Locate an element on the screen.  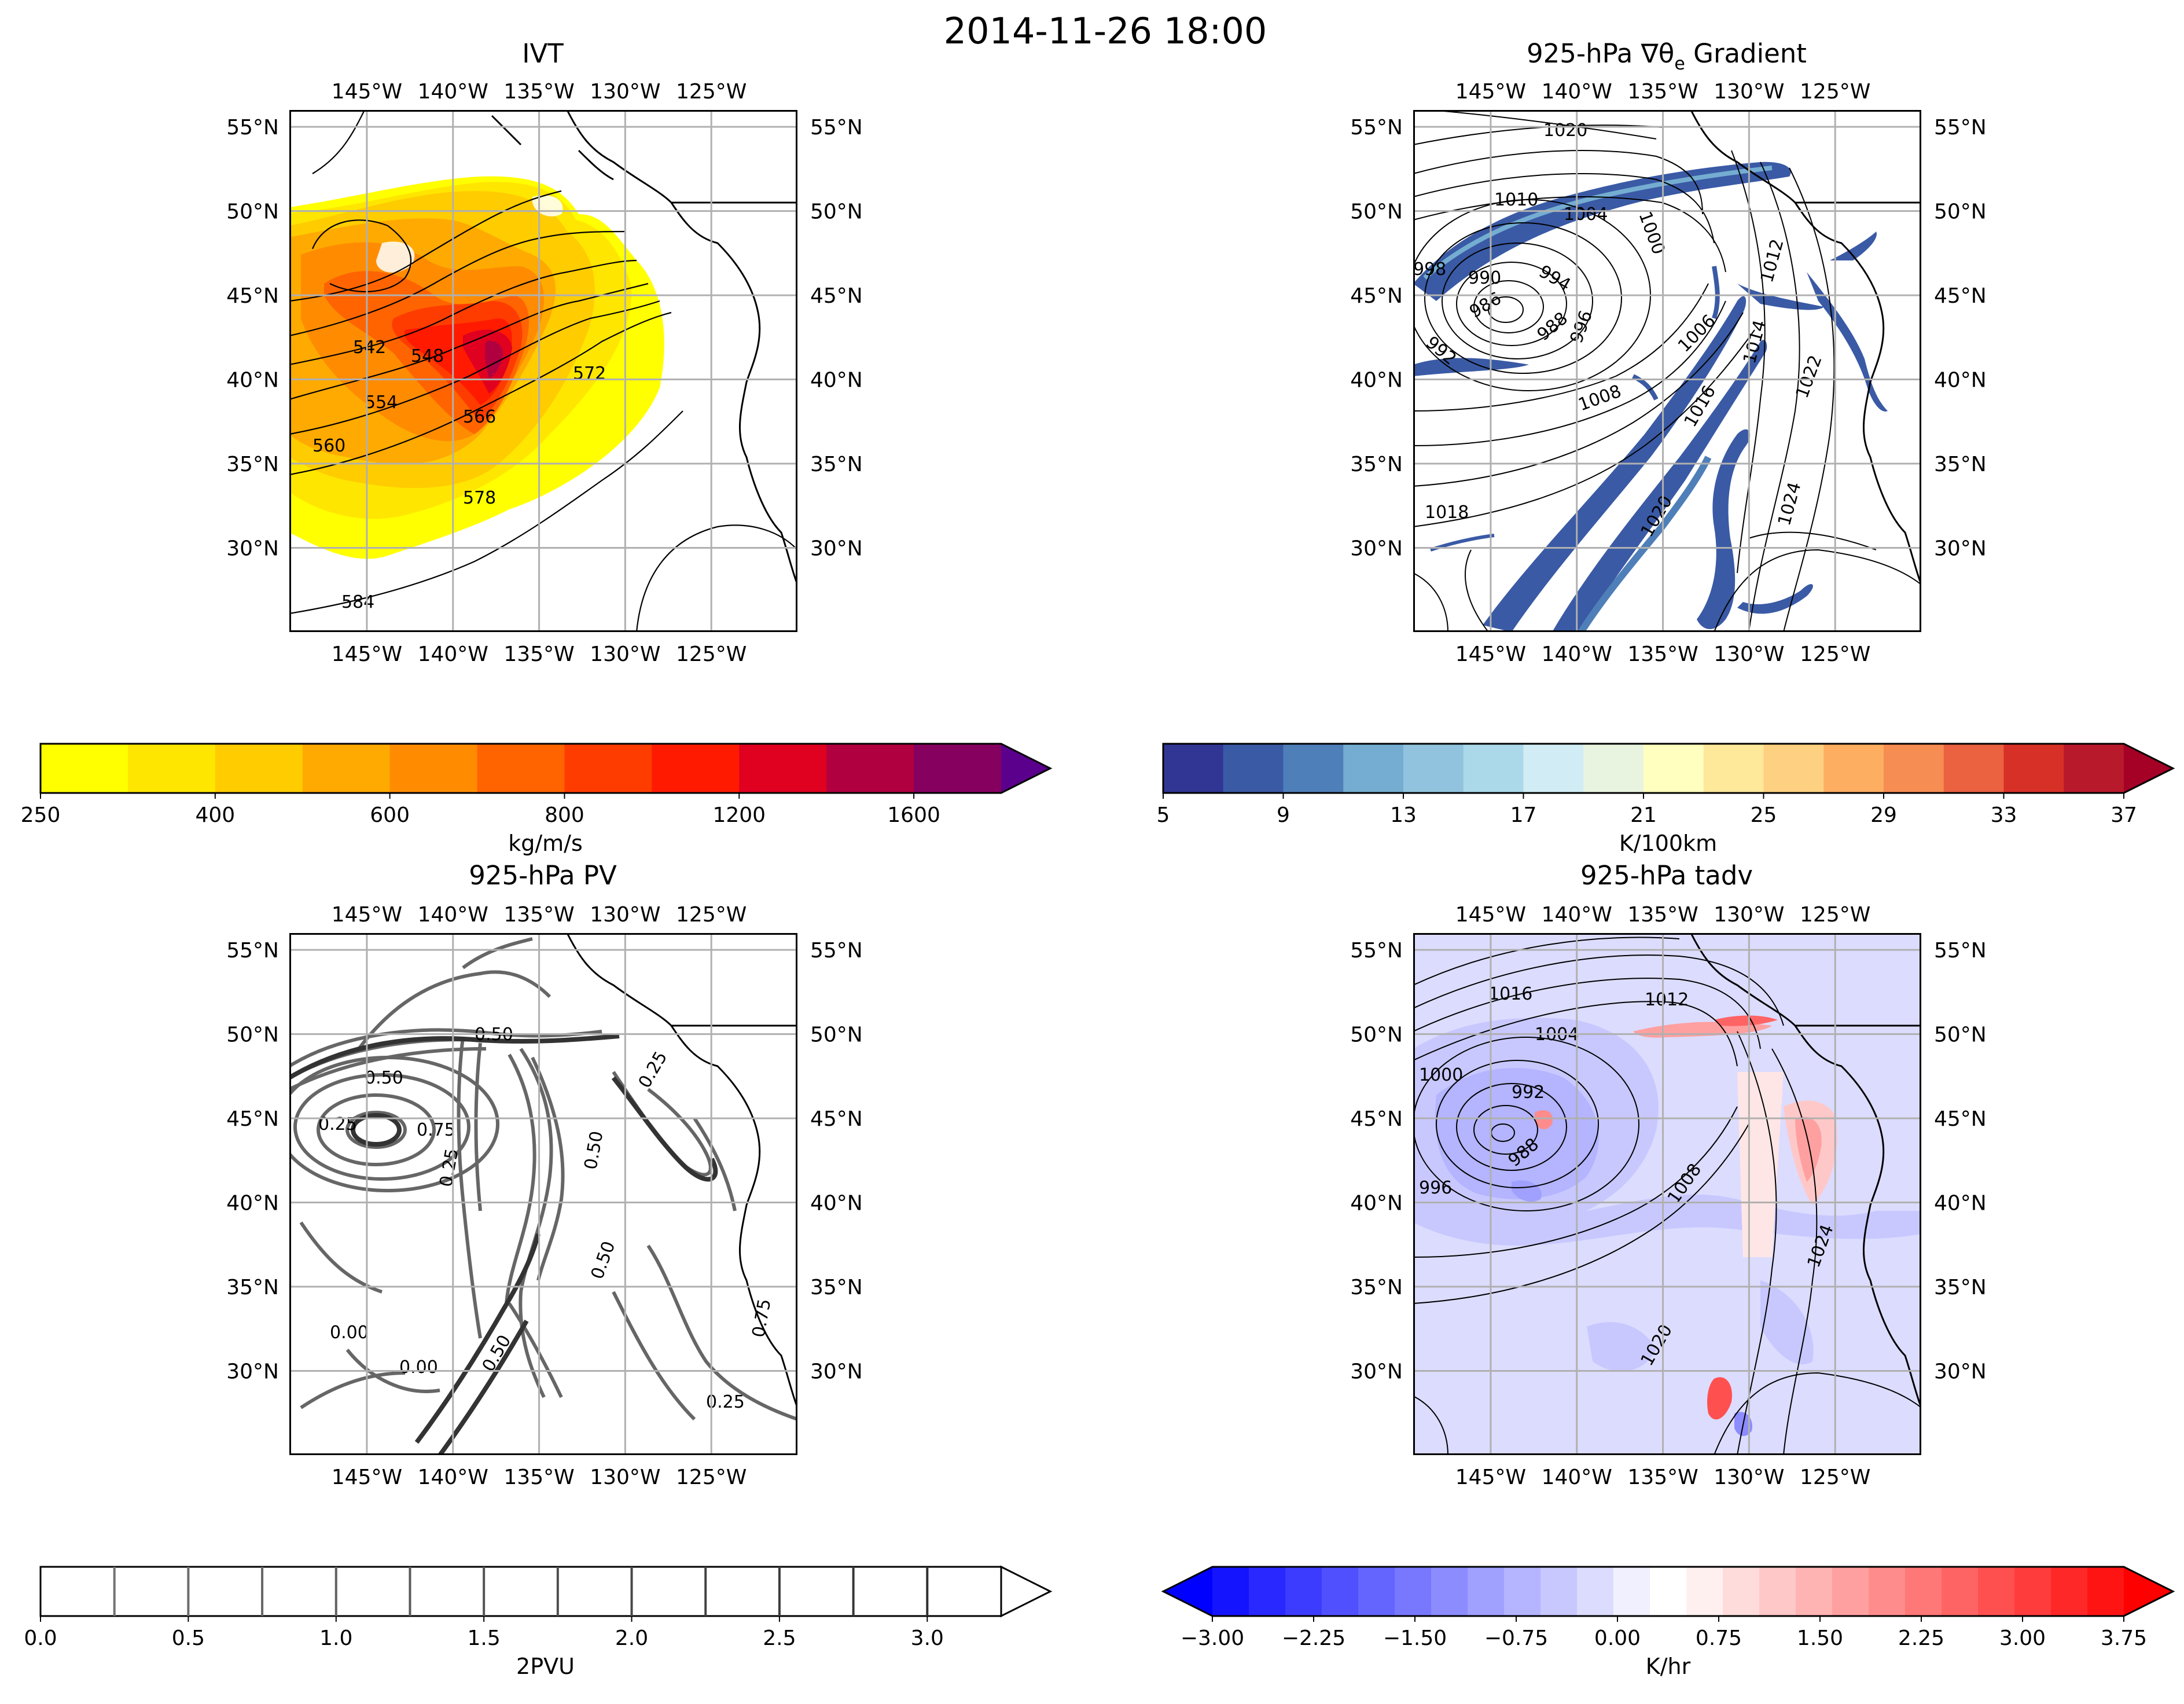
colorbar-tick-label: 3.75 is located at coordinates (2124, 1638).